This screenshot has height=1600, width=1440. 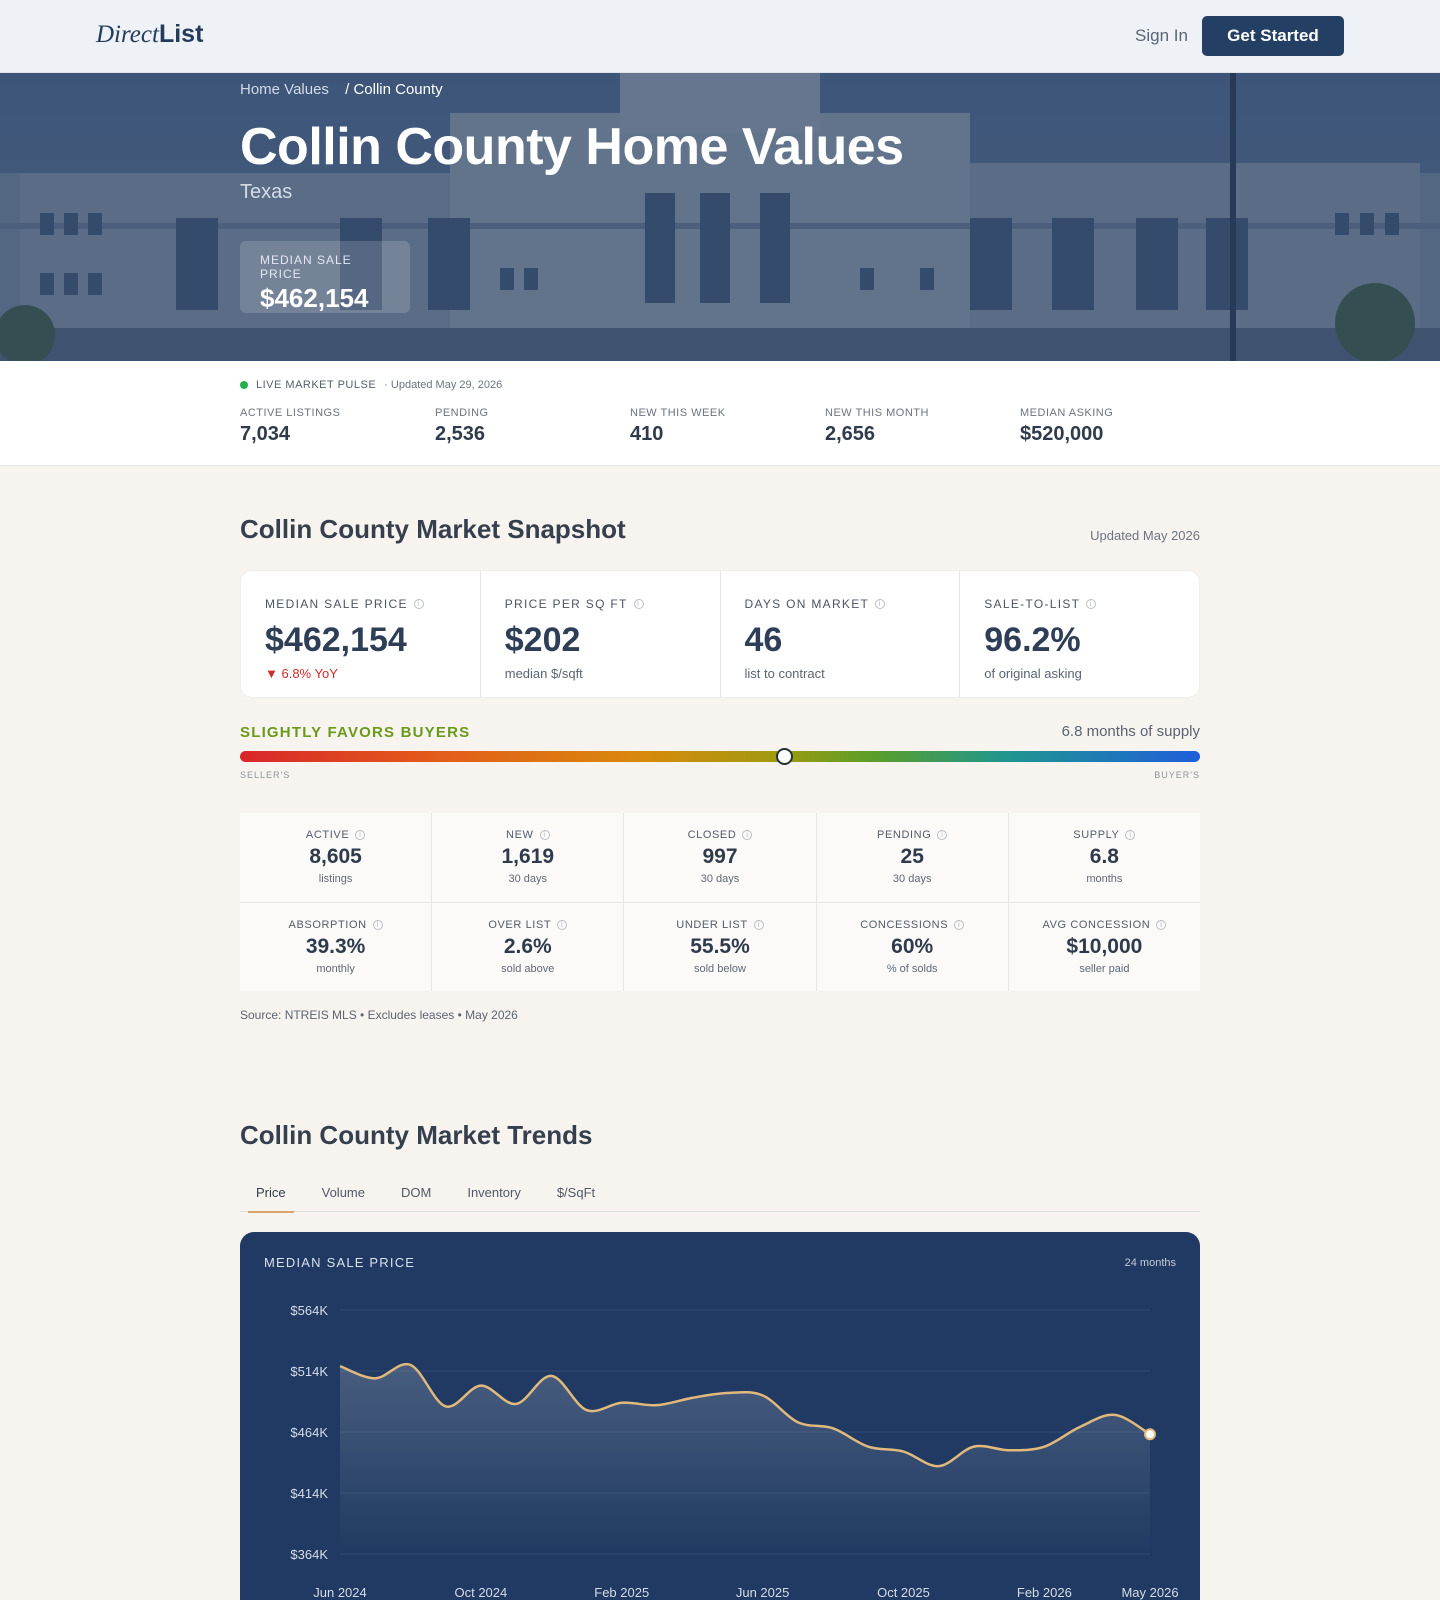 I want to click on card-label-row: MEDIAN SALE PRICE i, so click(x=360, y=604).